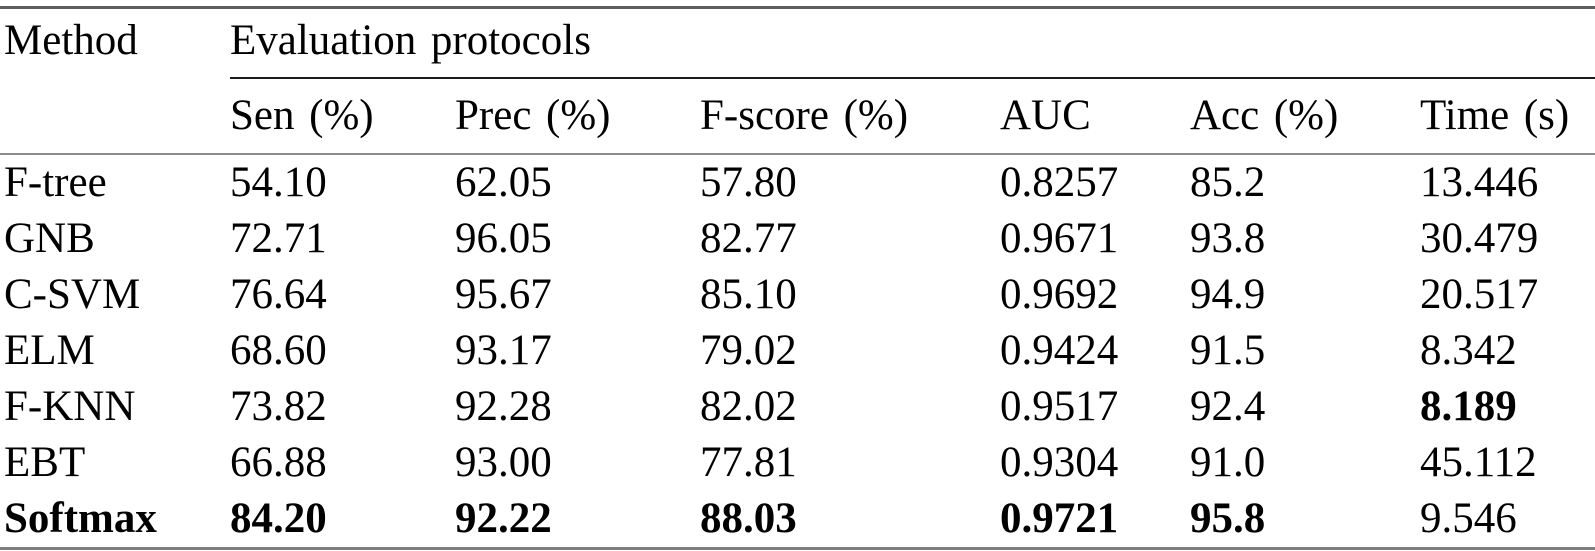 Image resolution: width=1595 pixels, height=551 pixels. I want to click on method-cell: F-KNN, so click(70, 407).